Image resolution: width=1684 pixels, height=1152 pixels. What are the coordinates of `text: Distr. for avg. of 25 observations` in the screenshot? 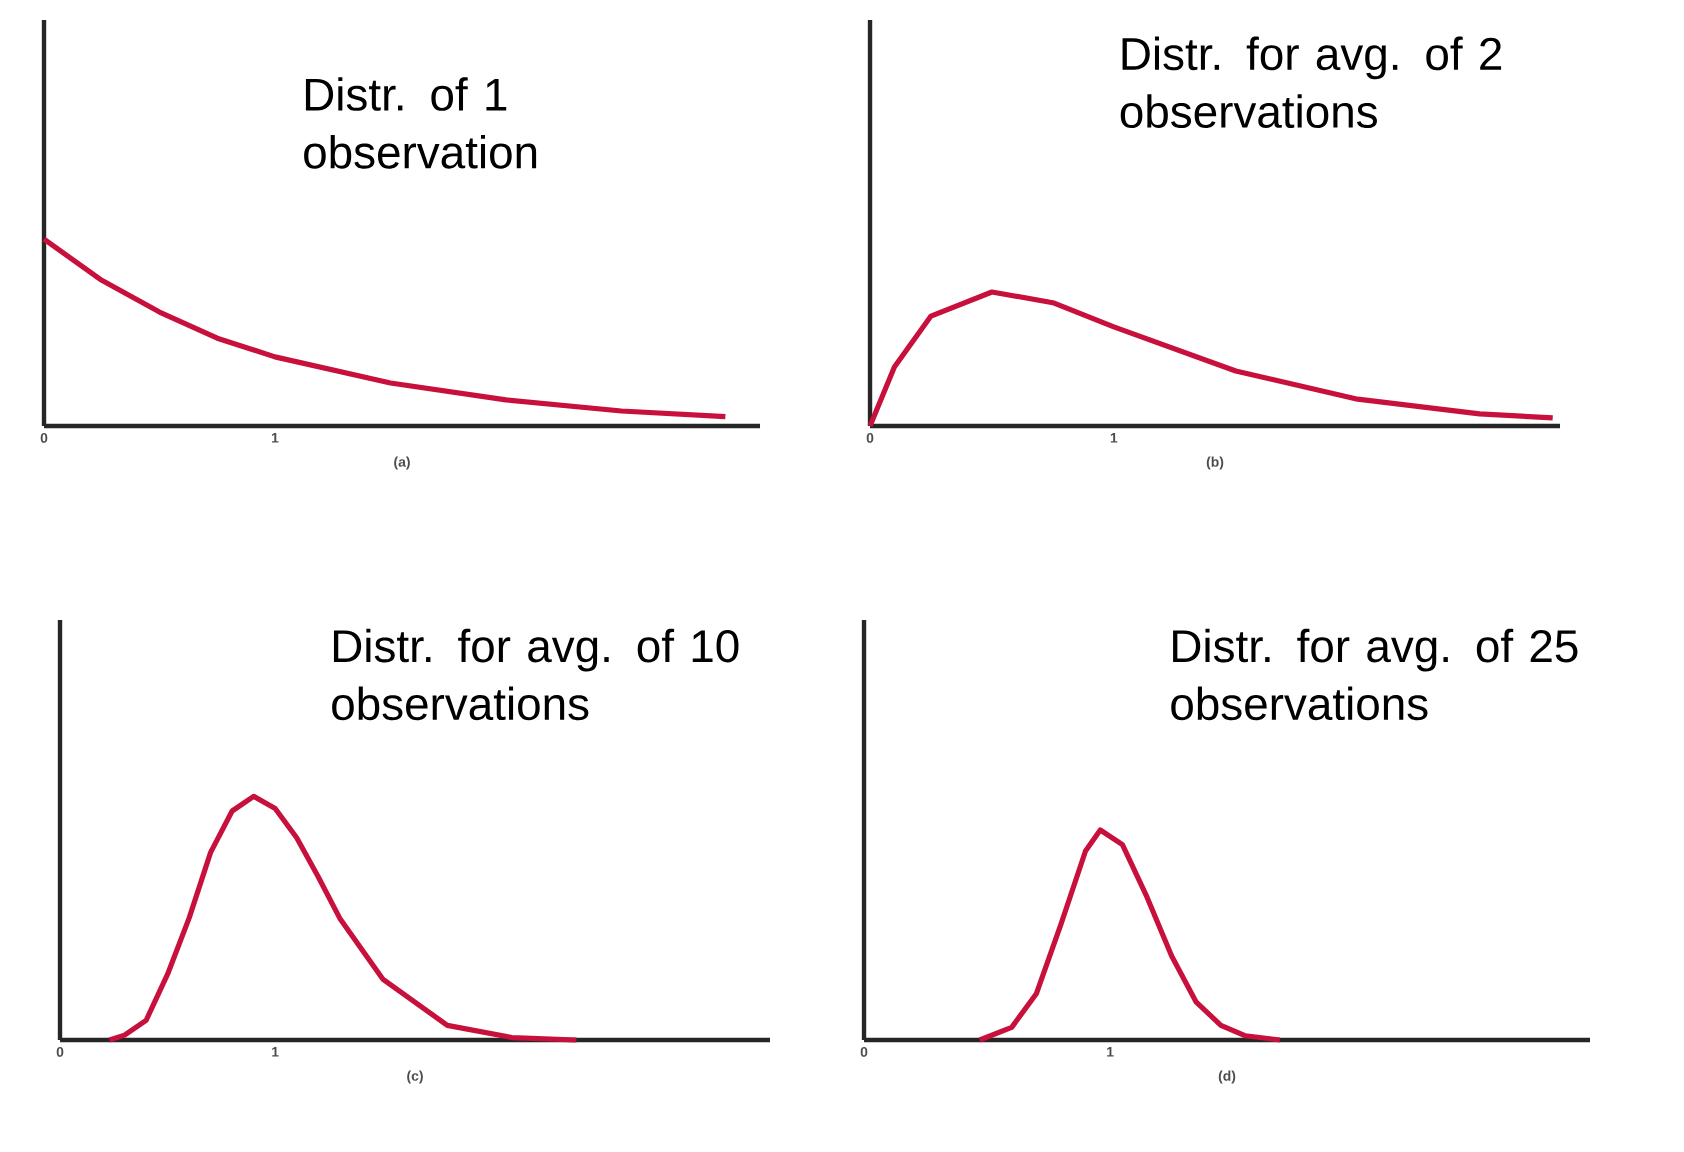 It's located at (1374, 674).